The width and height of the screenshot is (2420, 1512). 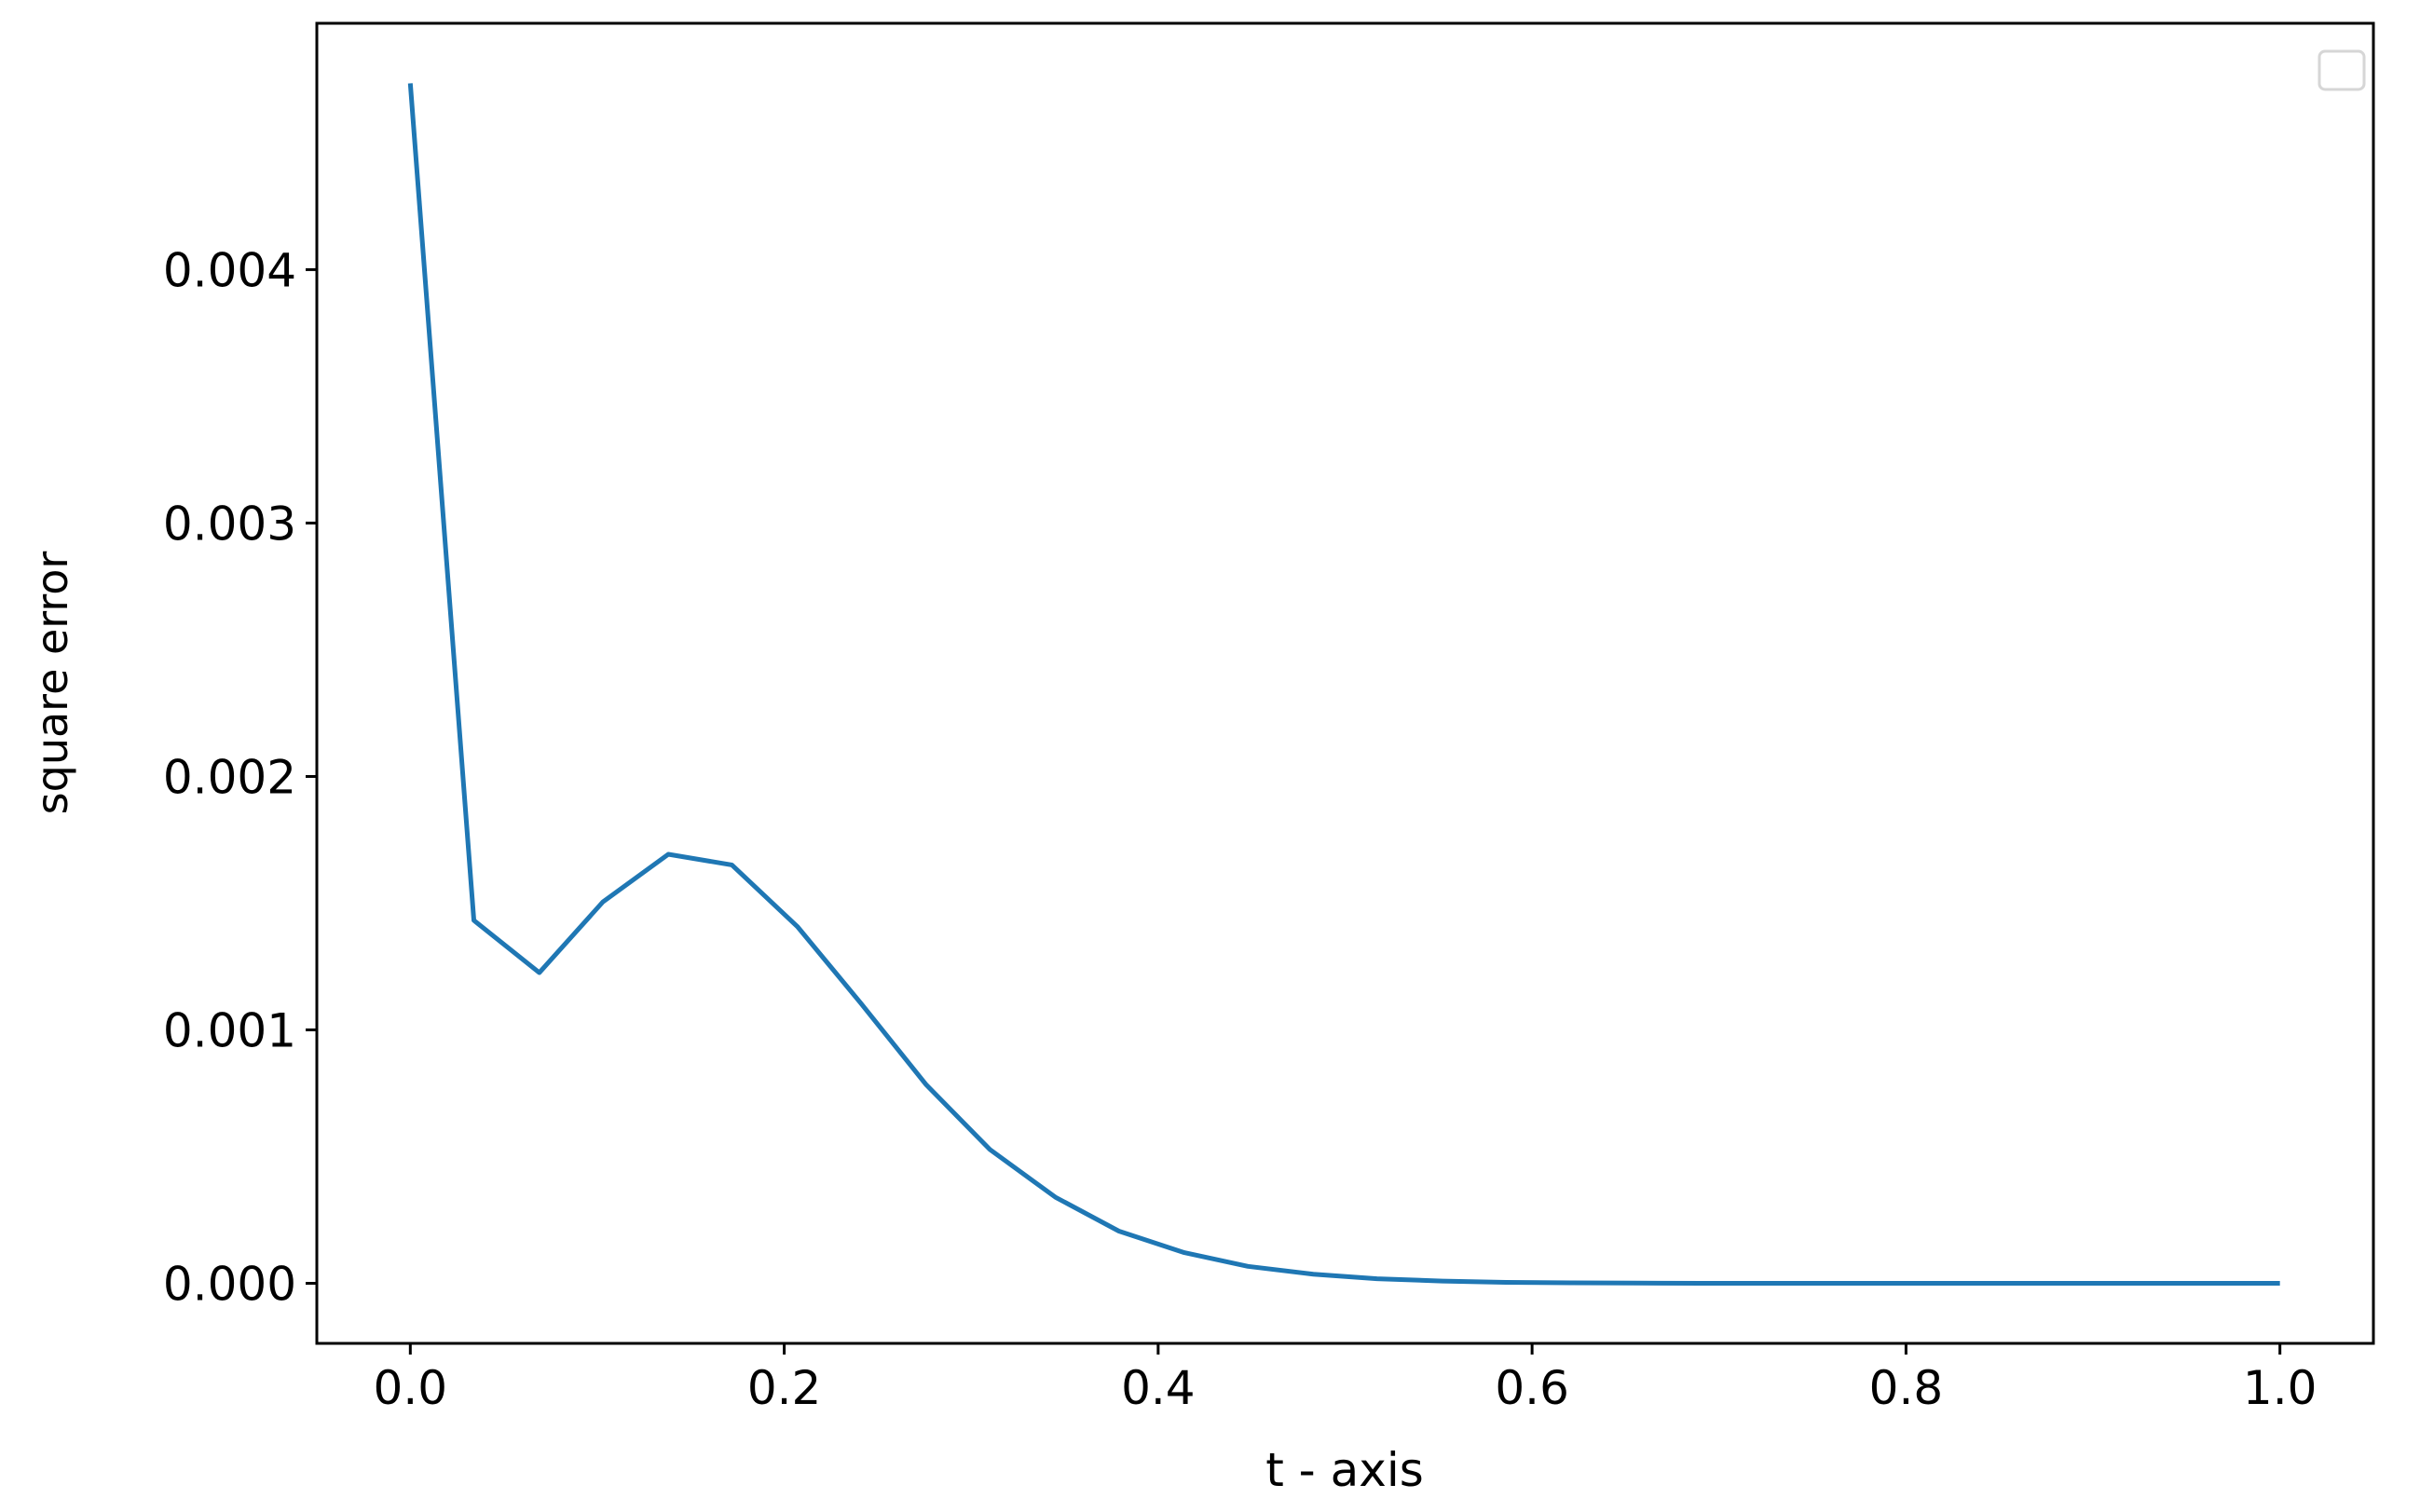 I want to click on x-tick-label: 0.0, so click(x=411, y=1388).